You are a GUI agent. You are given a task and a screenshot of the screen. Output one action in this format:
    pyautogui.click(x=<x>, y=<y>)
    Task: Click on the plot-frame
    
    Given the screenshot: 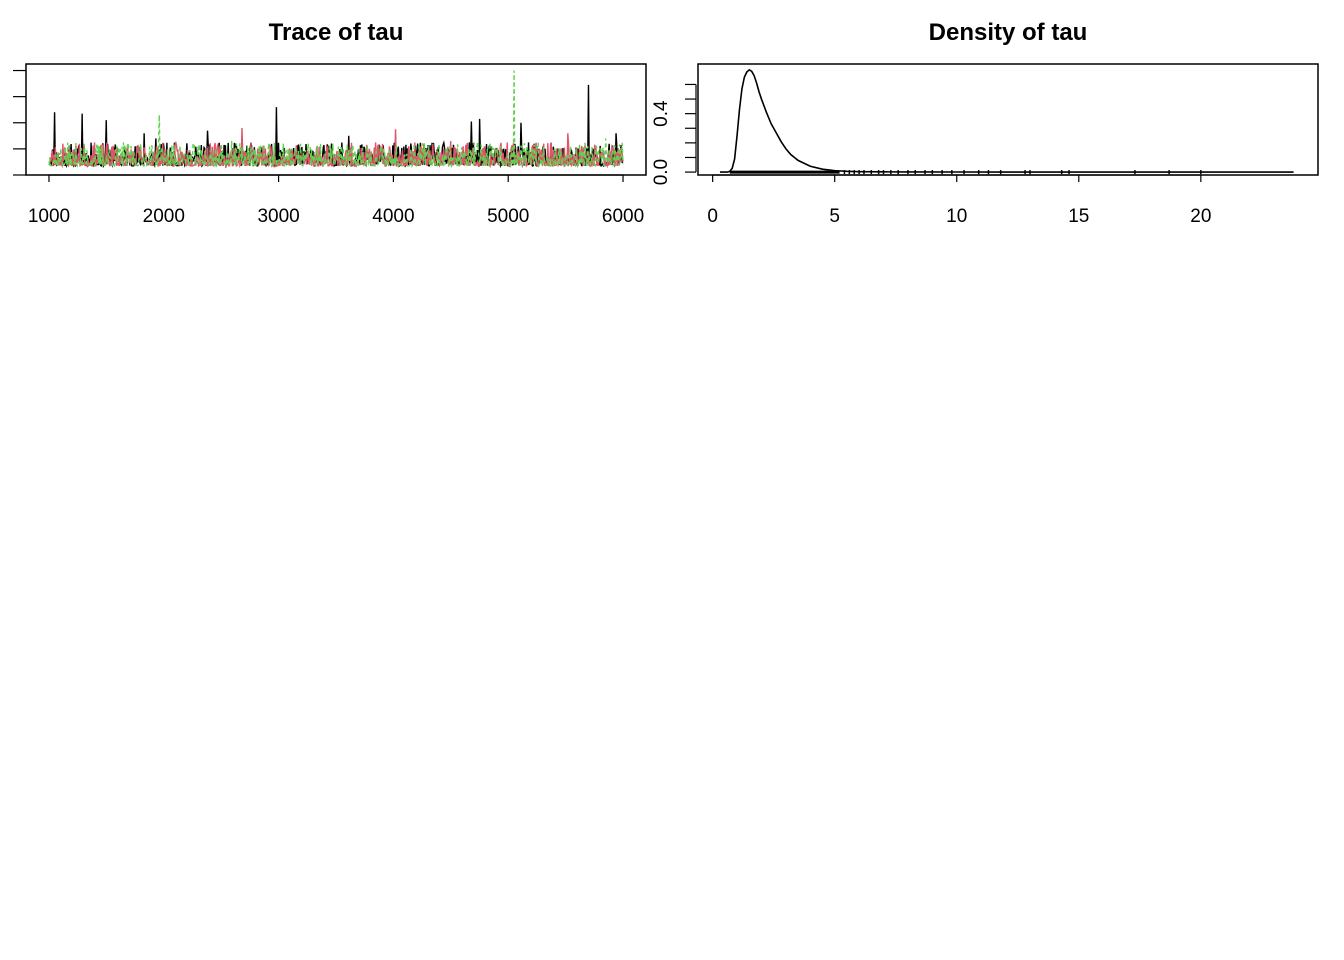 What is the action you would take?
    pyautogui.click(x=1008, y=119)
    